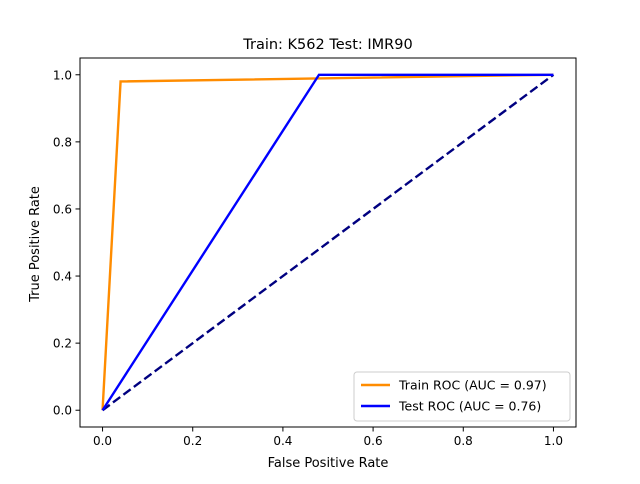 Image resolution: width=640 pixels, height=484 pixels. Describe the element at coordinates (62, 209) in the screenshot. I see `y-tick-label: 0.6` at that location.